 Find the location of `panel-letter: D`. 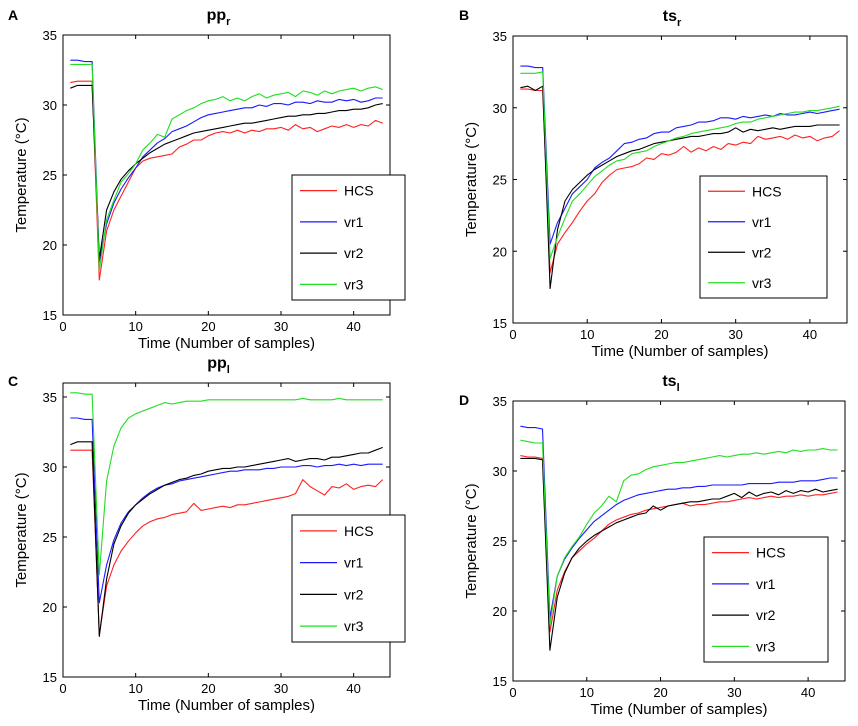

panel-letter: D is located at coordinates (464, 400).